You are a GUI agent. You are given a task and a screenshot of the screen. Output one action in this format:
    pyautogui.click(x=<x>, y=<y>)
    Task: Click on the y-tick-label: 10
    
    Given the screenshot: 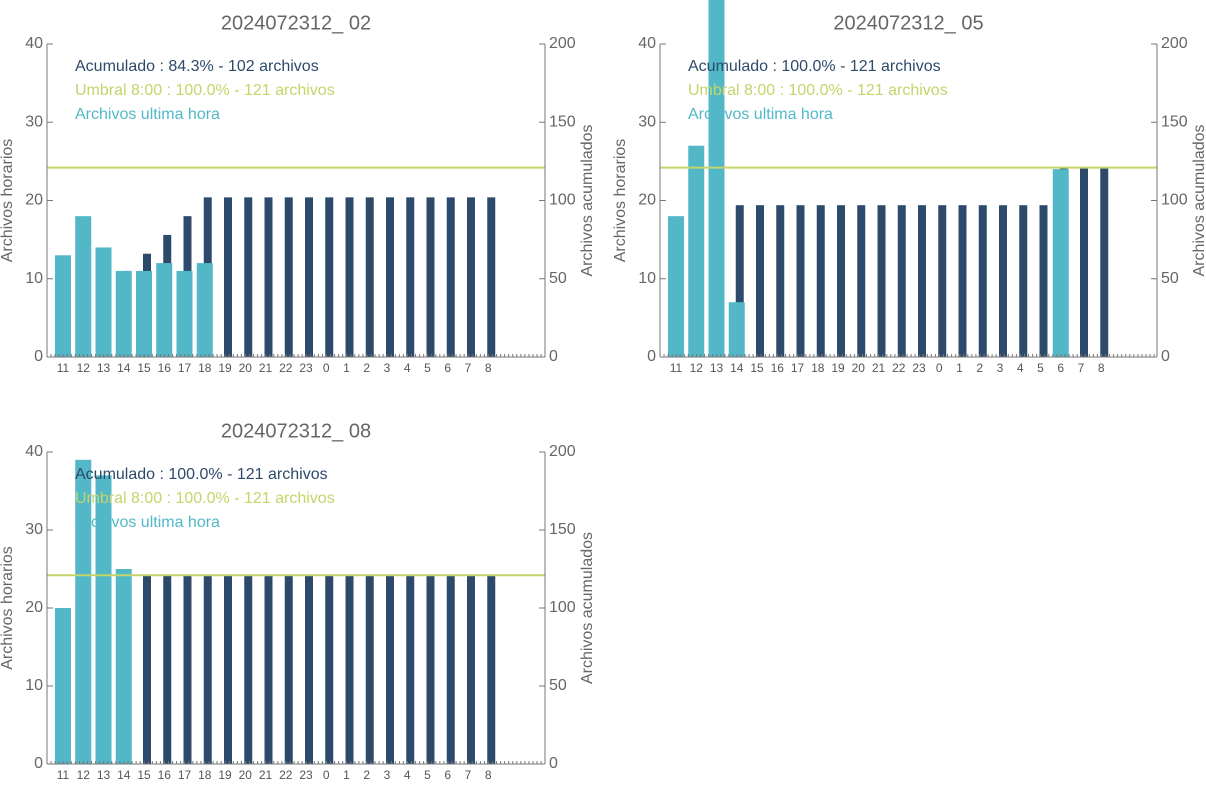 What is the action you would take?
    pyautogui.click(x=34, y=685)
    